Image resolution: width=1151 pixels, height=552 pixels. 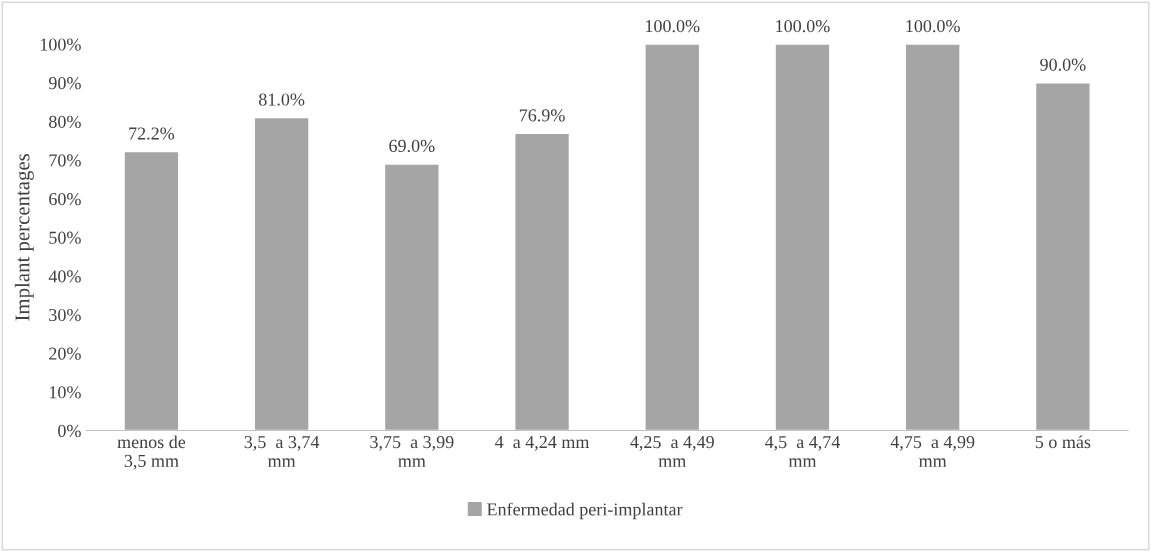 I want to click on x-tick-label: menos de 3,5 mm, so click(x=151, y=452).